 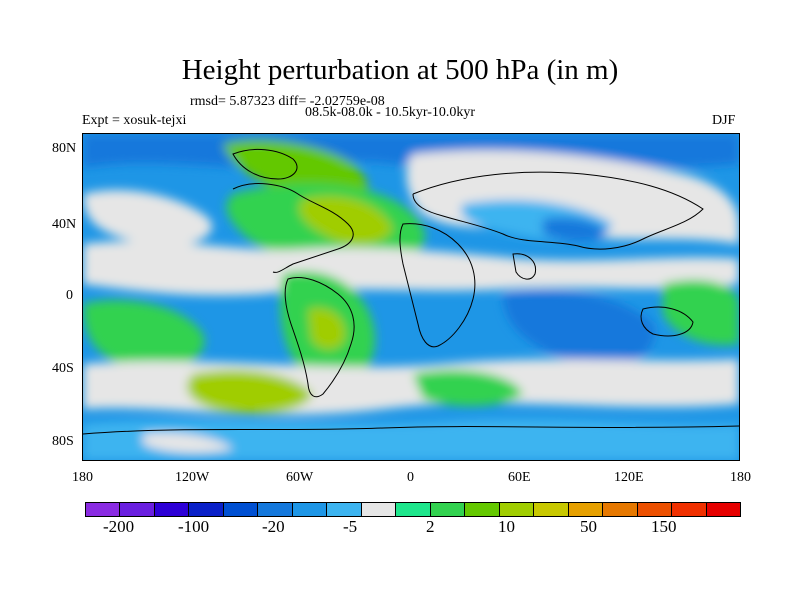 What do you see at coordinates (579, 328) in the screenshot?
I see `indian-ocean-blue` at bounding box center [579, 328].